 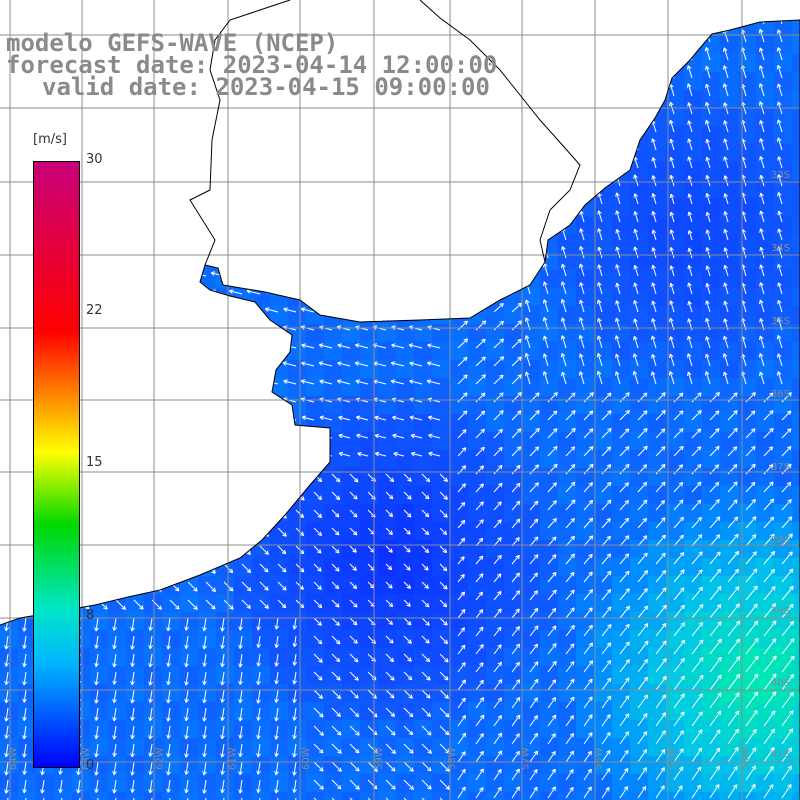 What do you see at coordinates (94, 159) in the screenshot?
I see `colorbar-tick-30: 30` at bounding box center [94, 159].